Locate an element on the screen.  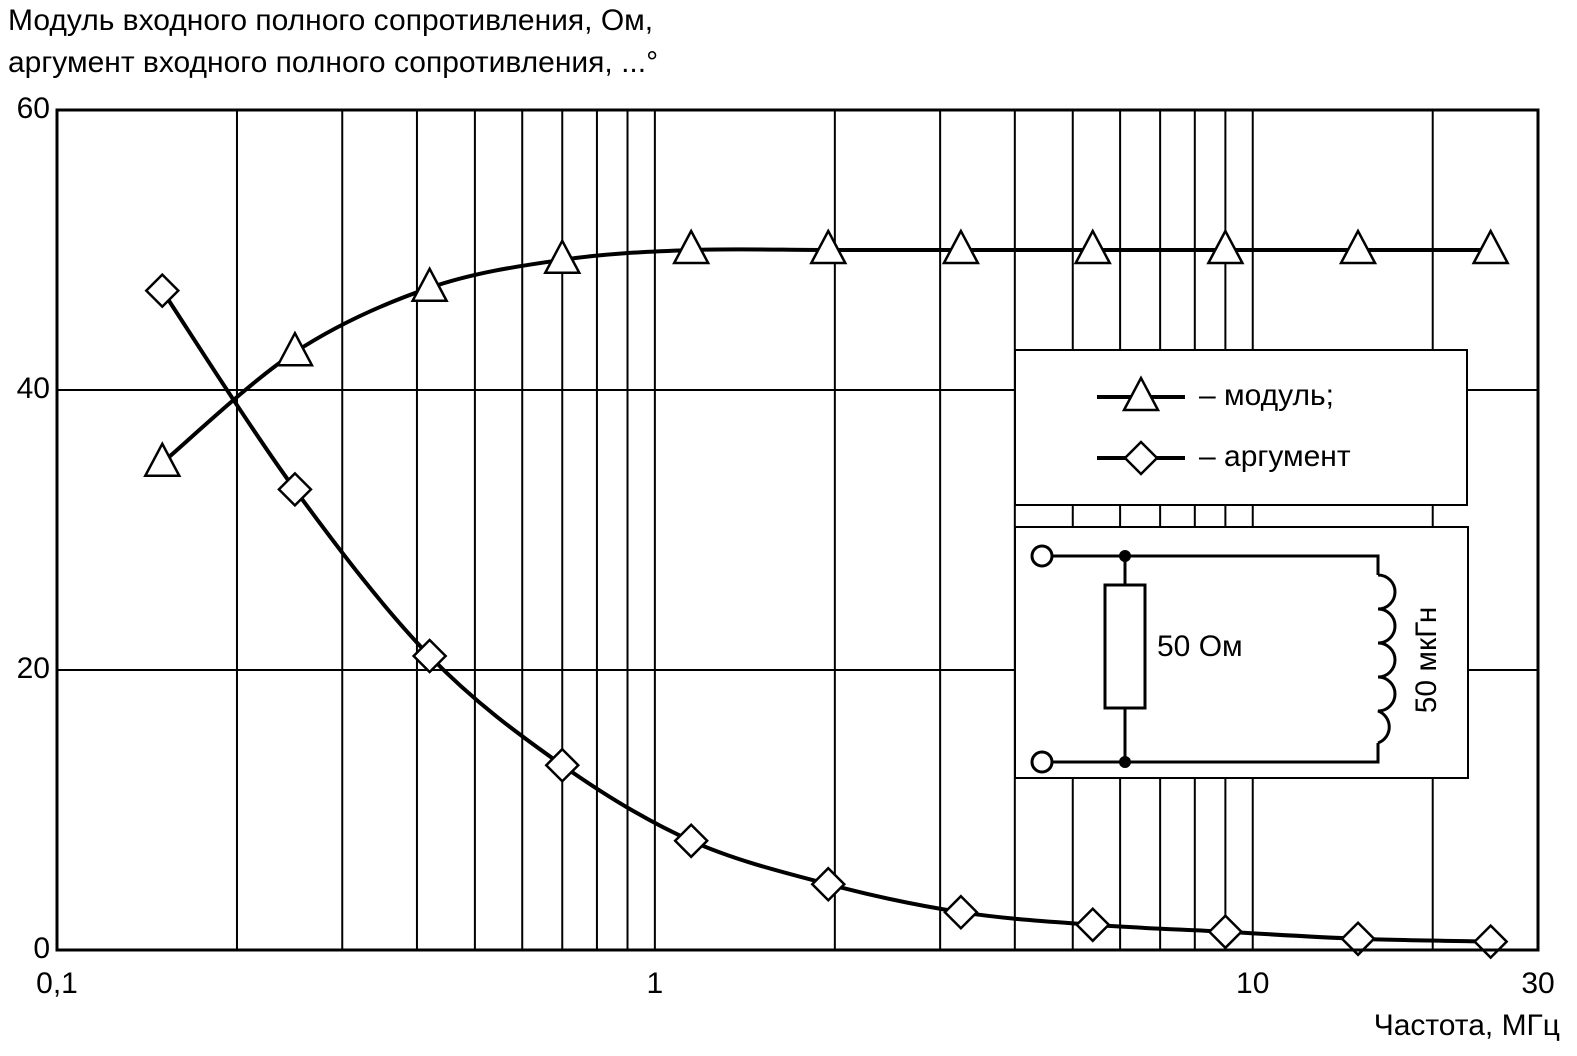
y-tick-label: 0 is located at coordinates (41, 948).